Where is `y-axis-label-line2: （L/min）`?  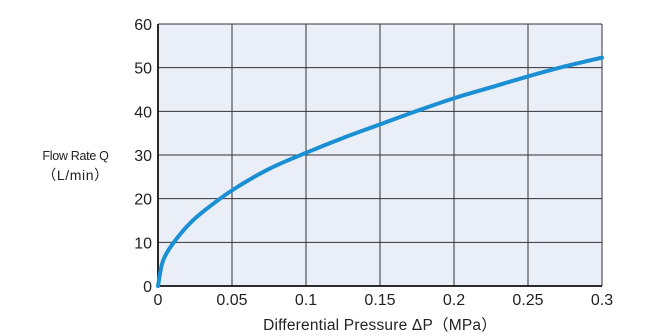
y-axis-label-line2: （L/min） is located at coordinates (75, 175).